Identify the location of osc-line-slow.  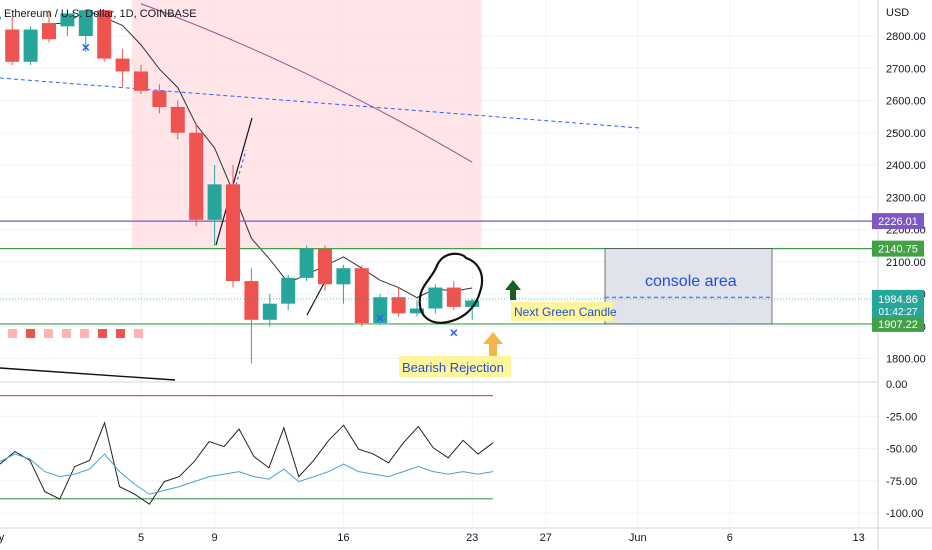
(247, 474).